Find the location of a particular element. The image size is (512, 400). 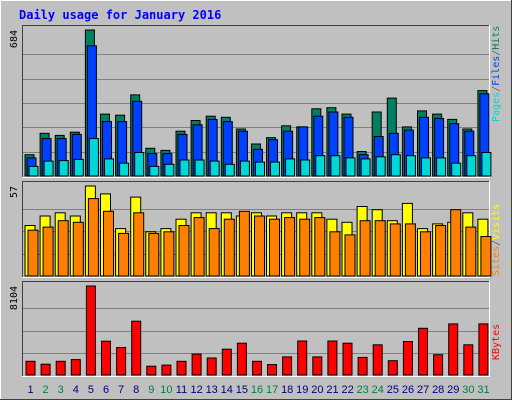

y-axis-max-label: 57 is located at coordinates (14, 192).